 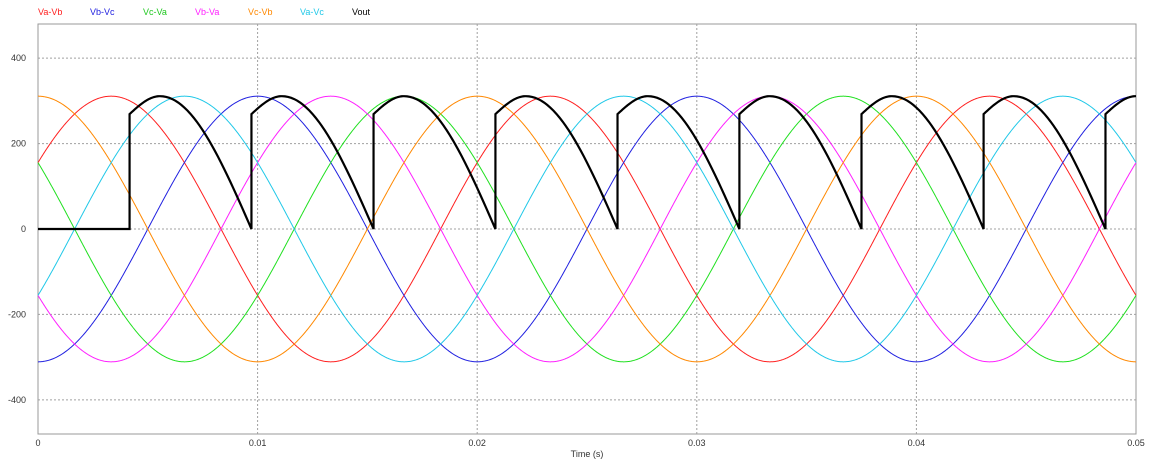 What do you see at coordinates (17, 400) in the screenshot?
I see `y-tick-label: -400` at bounding box center [17, 400].